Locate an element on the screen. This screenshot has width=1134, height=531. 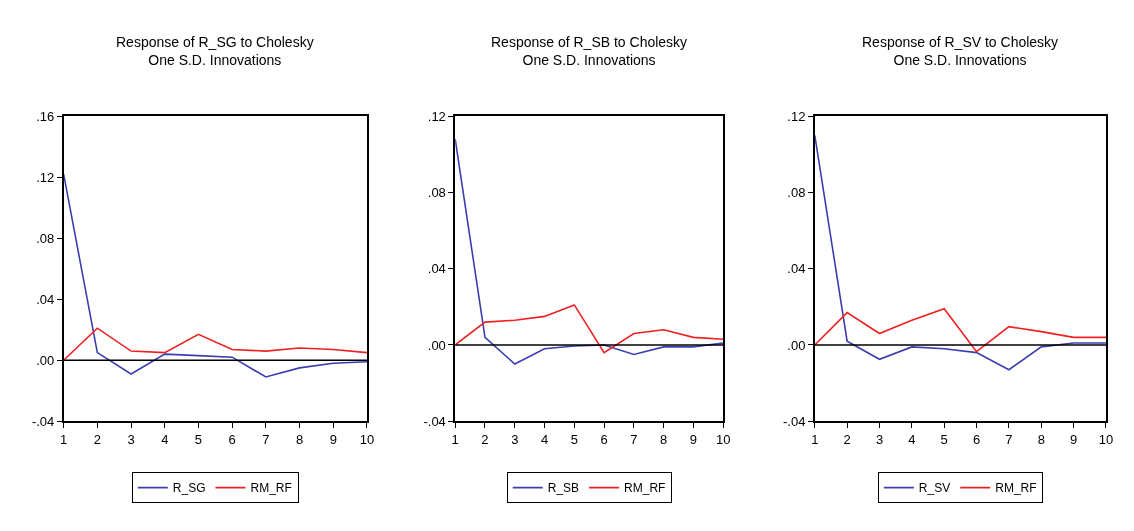
legend-label: R_SV is located at coordinates (934, 488).